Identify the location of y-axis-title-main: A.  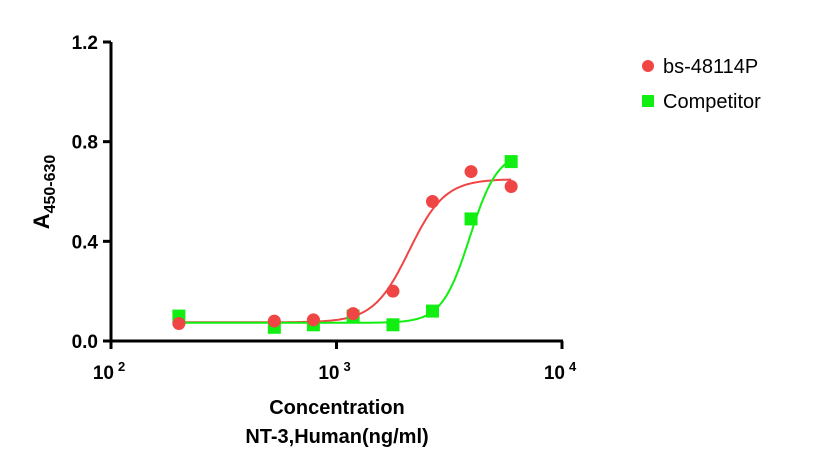
(41, 221).